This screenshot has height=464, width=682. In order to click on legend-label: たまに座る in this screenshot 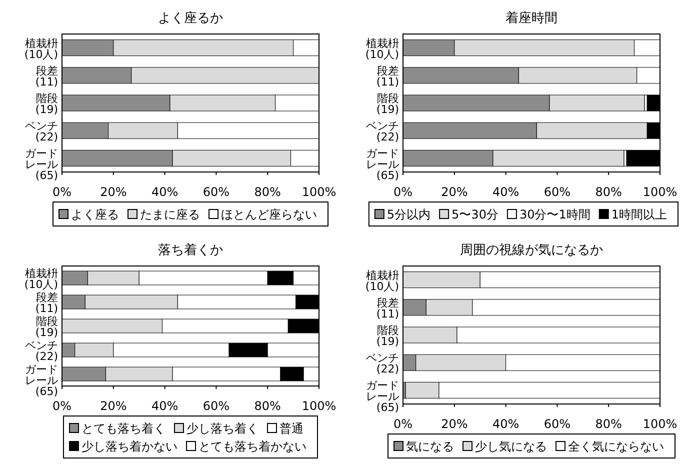, I will do `click(170, 215)`.